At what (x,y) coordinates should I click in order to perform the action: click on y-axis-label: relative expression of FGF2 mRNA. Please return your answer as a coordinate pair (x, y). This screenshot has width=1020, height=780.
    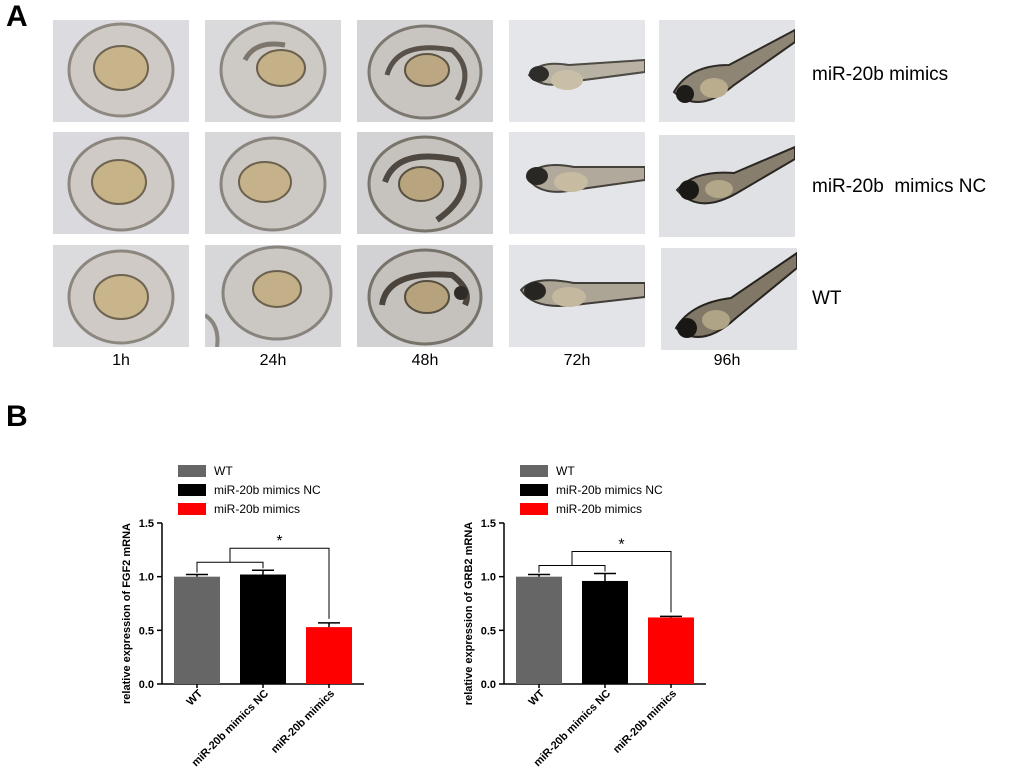
    Looking at the image, I should click on (127, 613).